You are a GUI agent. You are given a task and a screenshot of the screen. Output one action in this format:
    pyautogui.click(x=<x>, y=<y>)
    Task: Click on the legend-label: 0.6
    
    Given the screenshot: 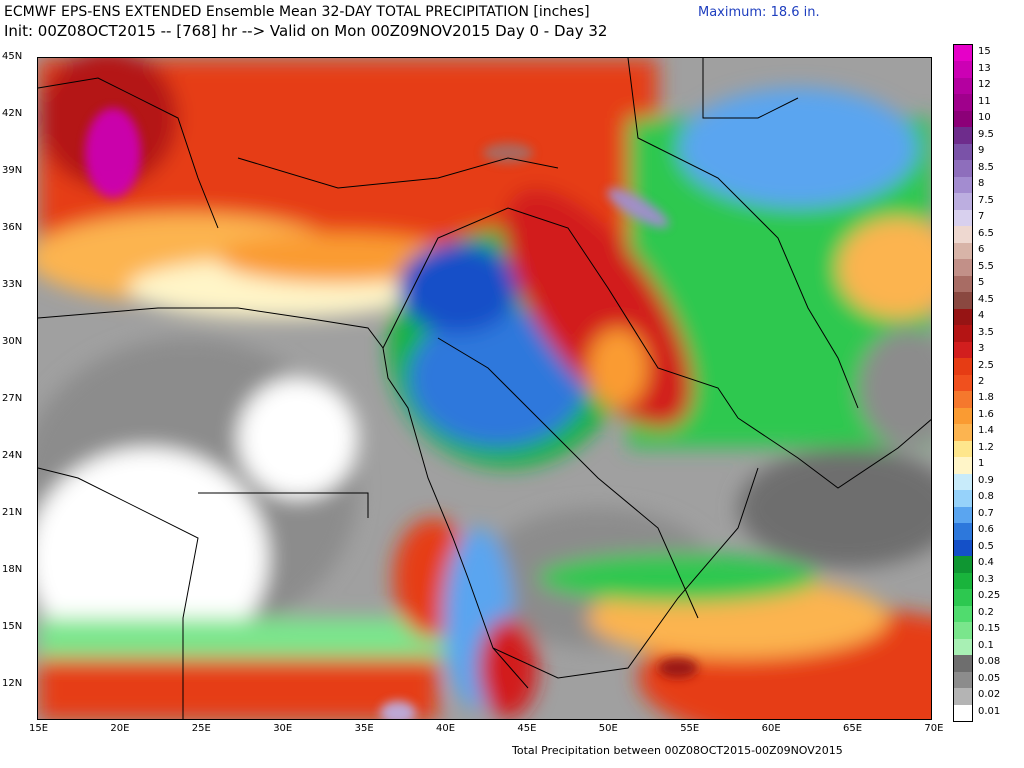 What is the action you would take?
    pyautogui.click(x=986, y=530)
    